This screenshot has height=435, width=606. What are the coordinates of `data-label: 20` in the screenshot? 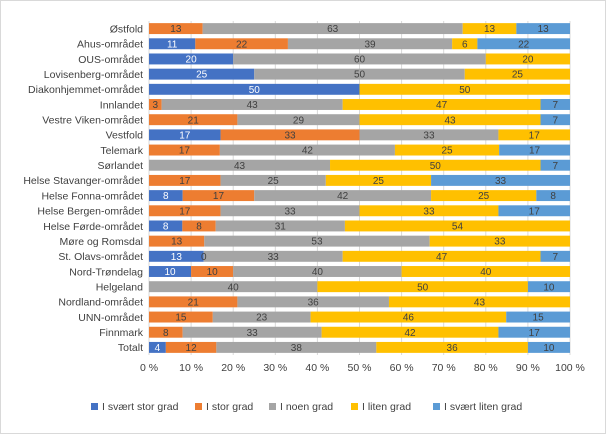 It's located at (528, 60).